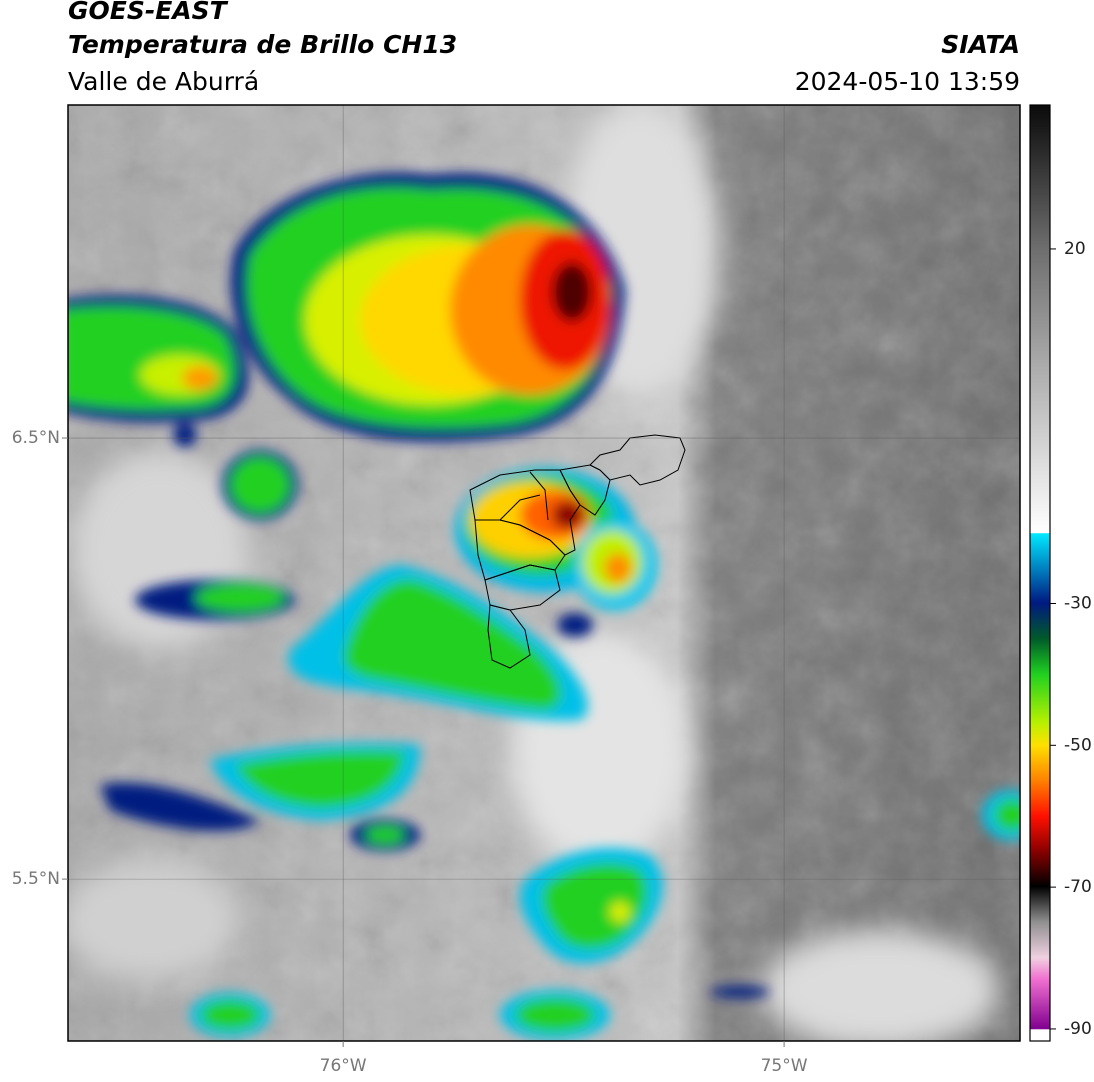  What do you see at coordinates (784, 1066) in the screenshot?
I see `x-tick-label: 75°W` at bounding box center [784, 1066].